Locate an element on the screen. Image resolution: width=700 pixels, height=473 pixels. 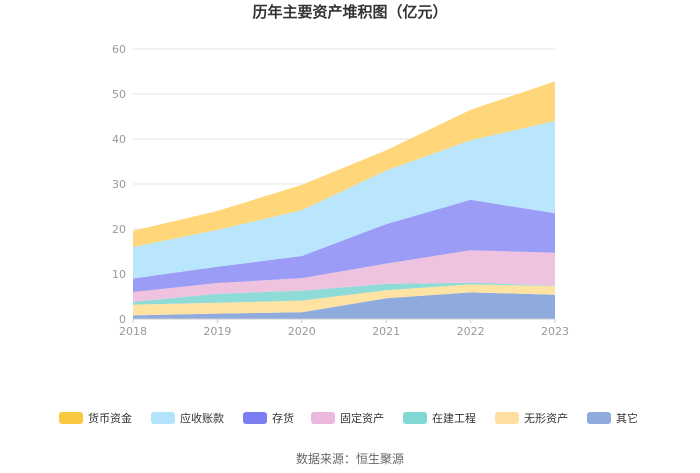
x-tick-label: 2018 is located at coordinates (133, 331).